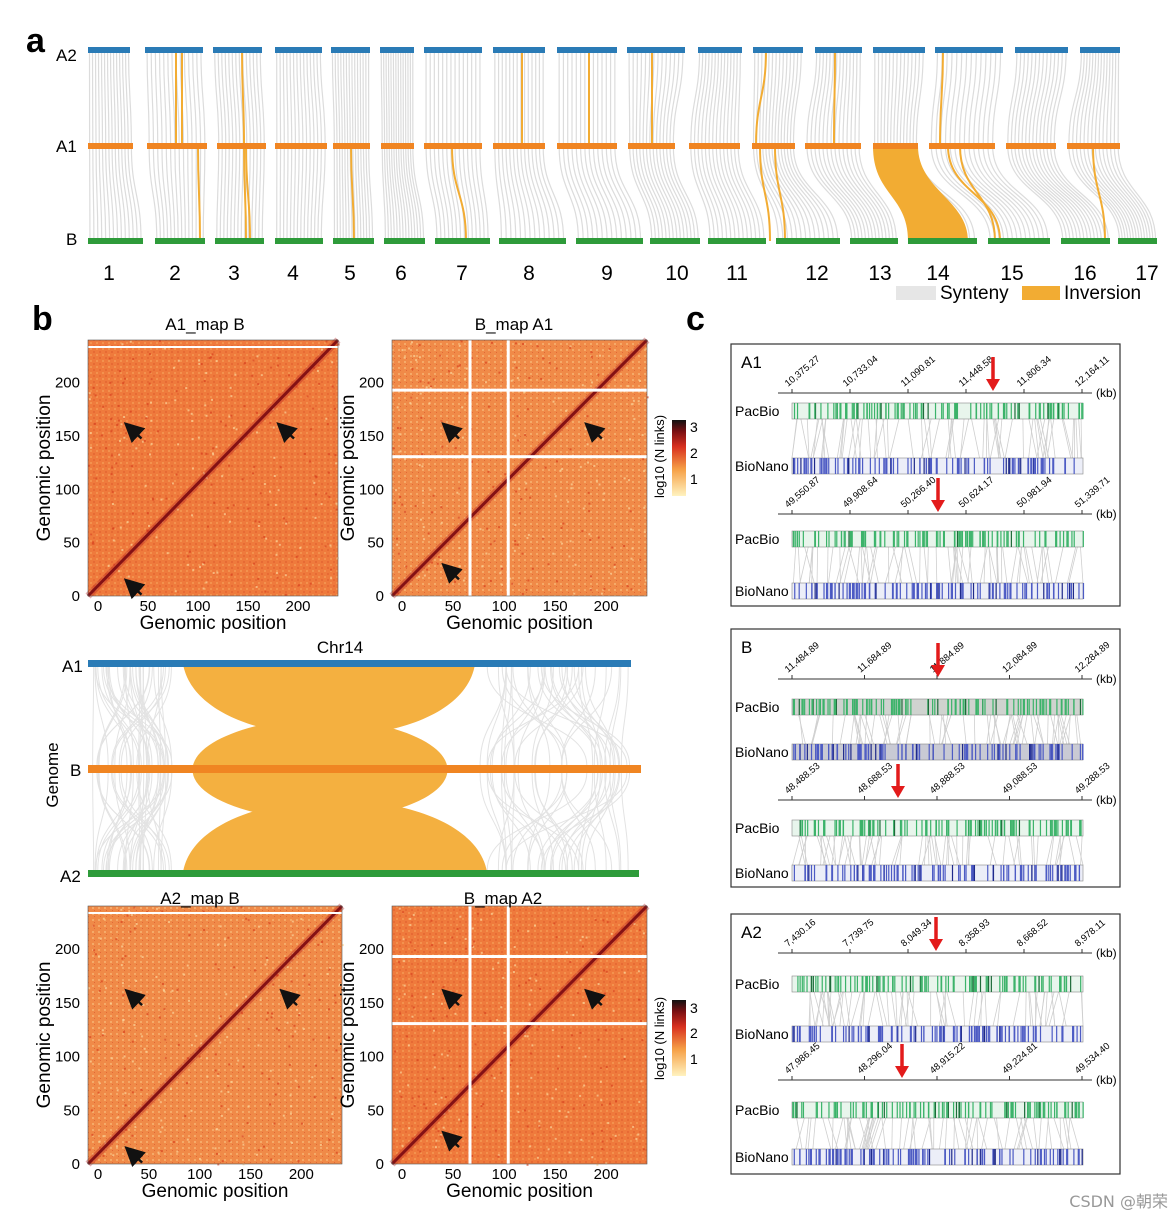  I want to click on x-tick-label: 100, so click(197, 606).